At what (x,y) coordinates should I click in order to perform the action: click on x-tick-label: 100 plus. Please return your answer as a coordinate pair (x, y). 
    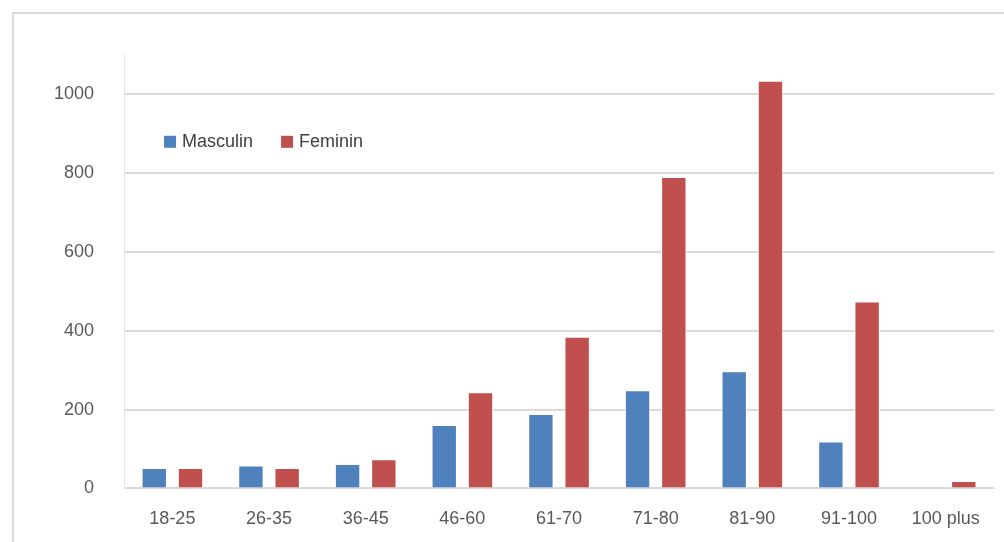
    Looking at the image, I should click on (945, 518).